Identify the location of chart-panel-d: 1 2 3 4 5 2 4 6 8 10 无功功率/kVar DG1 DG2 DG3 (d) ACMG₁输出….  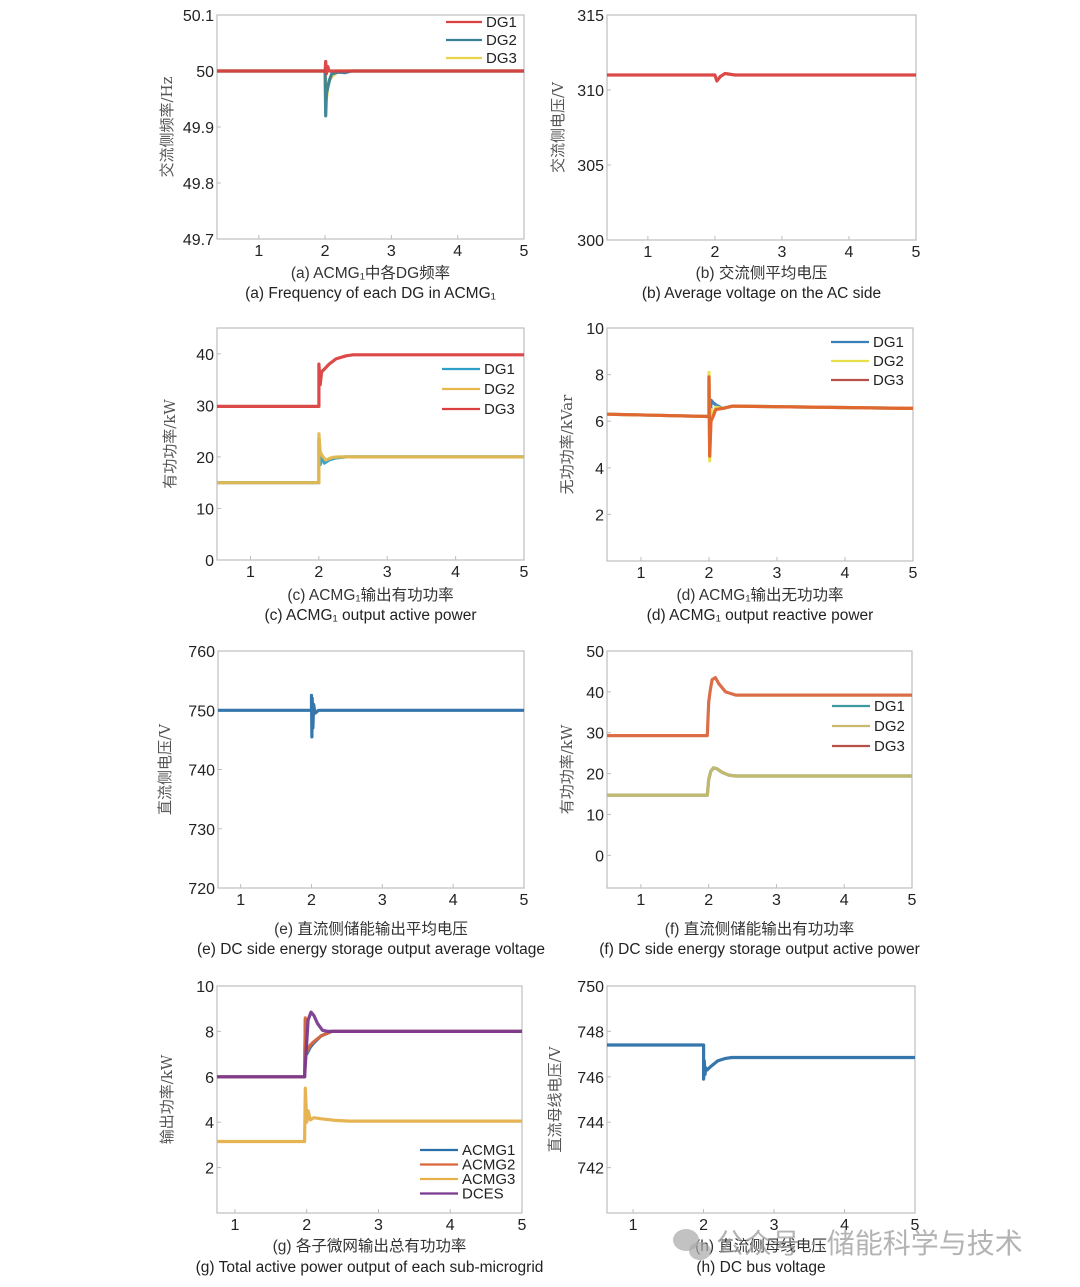
(738, 472).